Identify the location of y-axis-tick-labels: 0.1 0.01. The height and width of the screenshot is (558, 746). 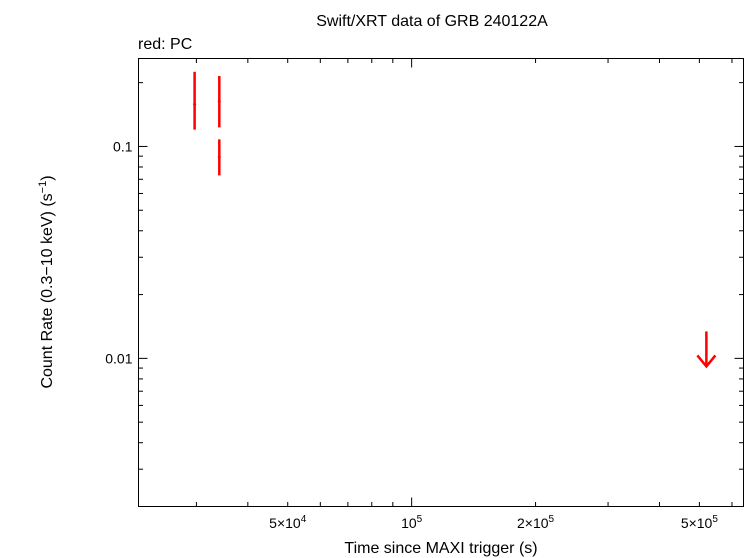
(118, 252).